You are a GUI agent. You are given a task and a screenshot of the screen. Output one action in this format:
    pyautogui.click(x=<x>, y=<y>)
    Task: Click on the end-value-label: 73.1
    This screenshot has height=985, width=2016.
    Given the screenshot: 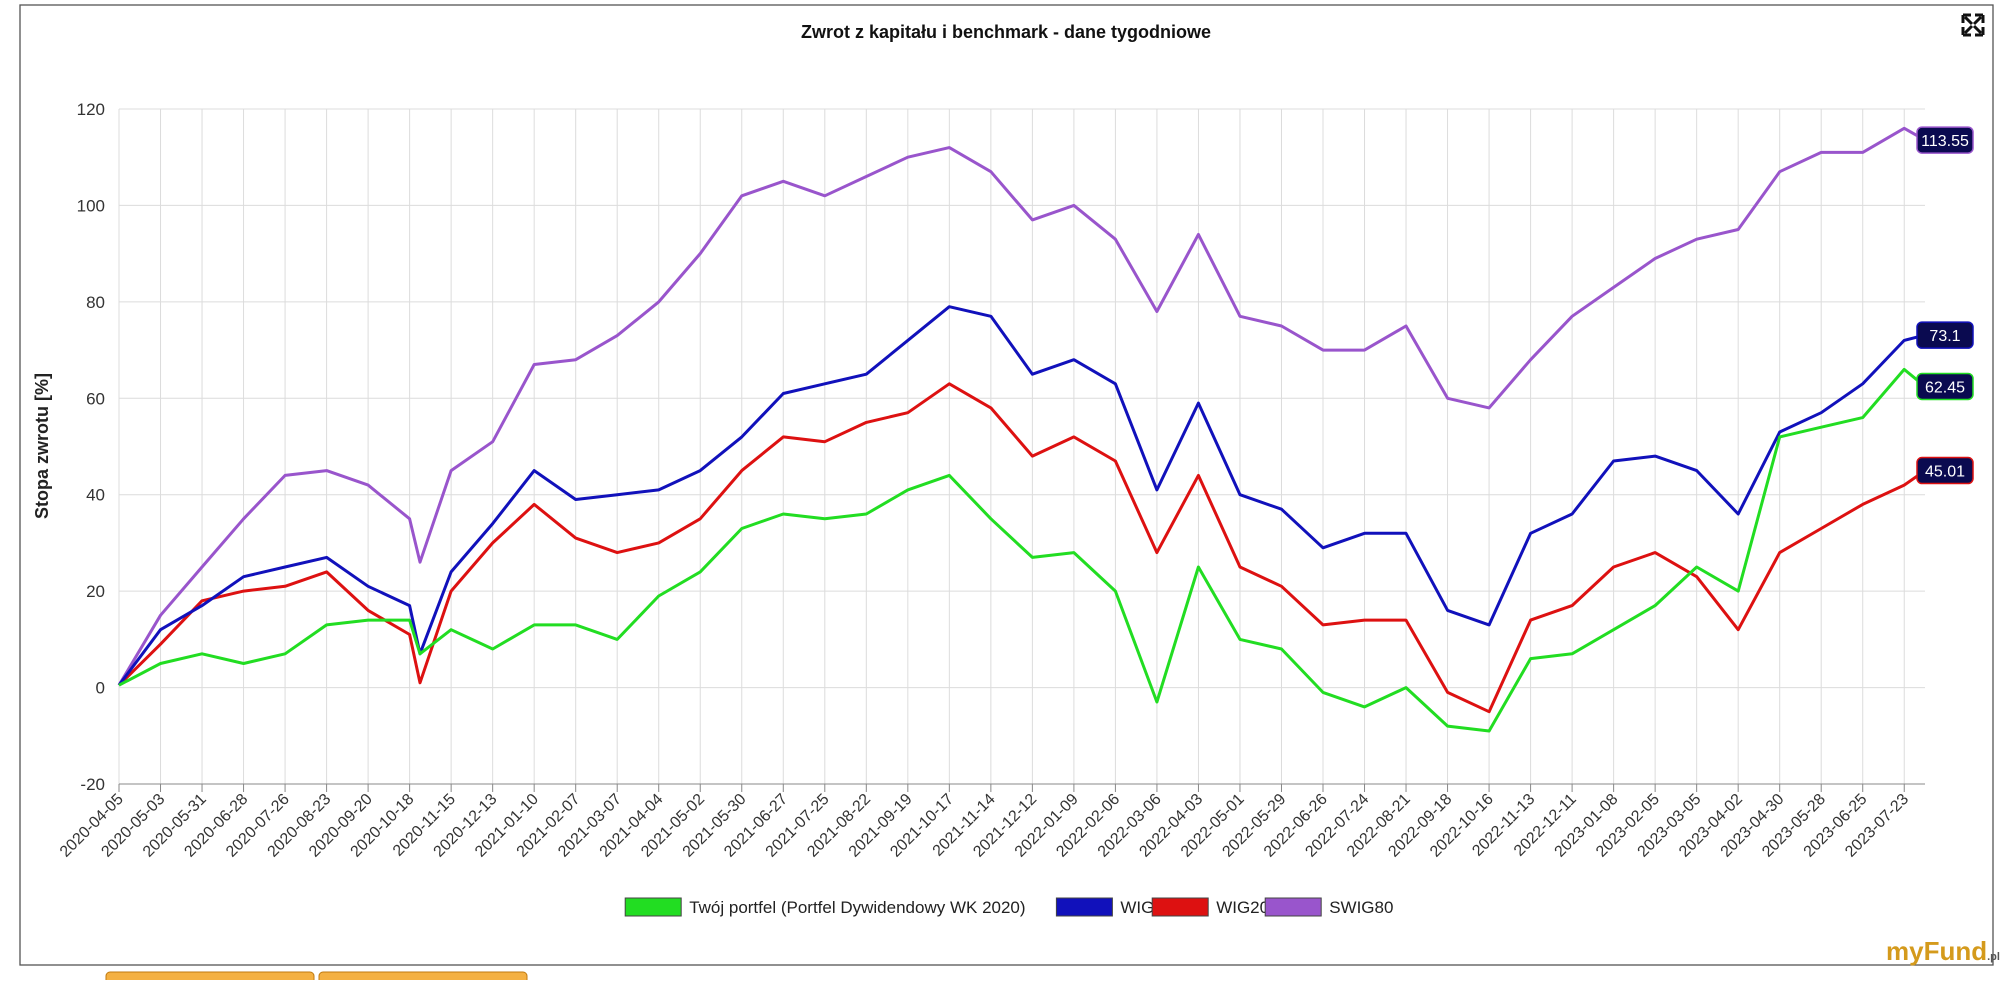 What is the action you would take?
    pyautogui.click(x=1945, y=335)
    